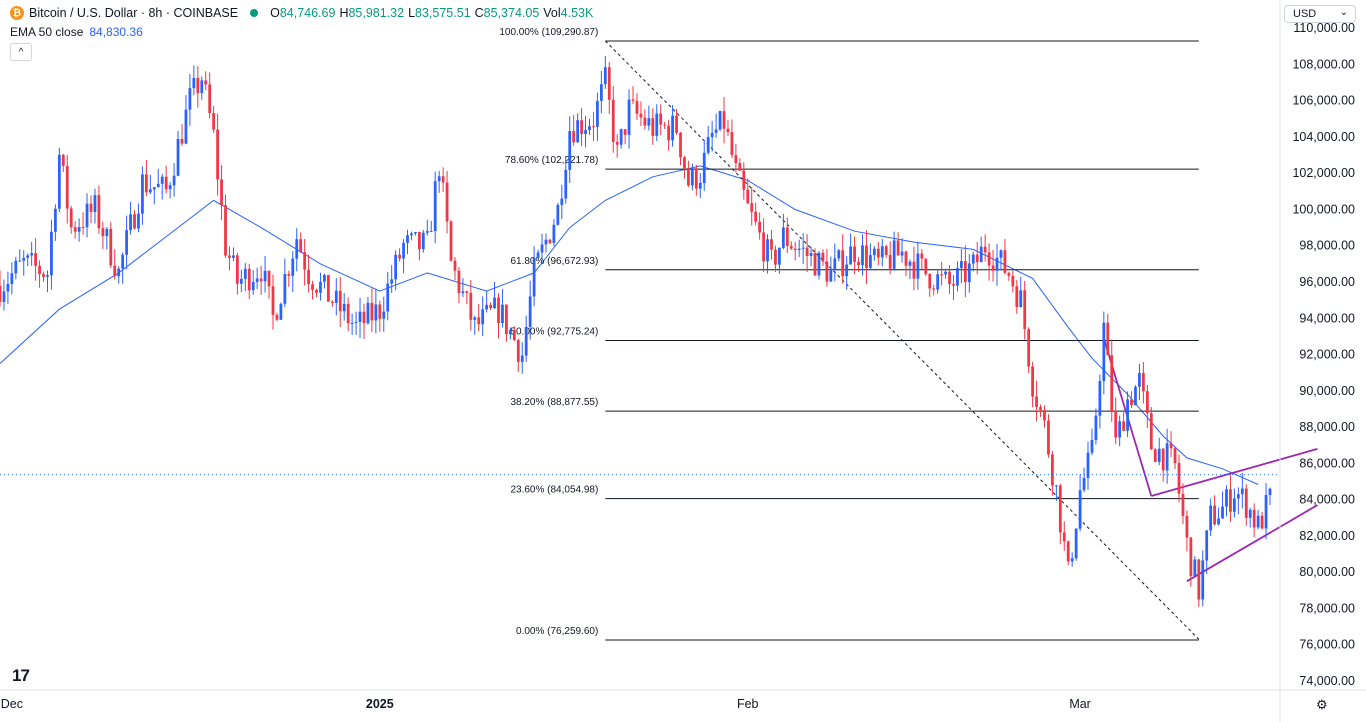 This screenshot has height=722, width=1366. I want to click on y-tick-label: 102,000.00, so click(1323, 173).